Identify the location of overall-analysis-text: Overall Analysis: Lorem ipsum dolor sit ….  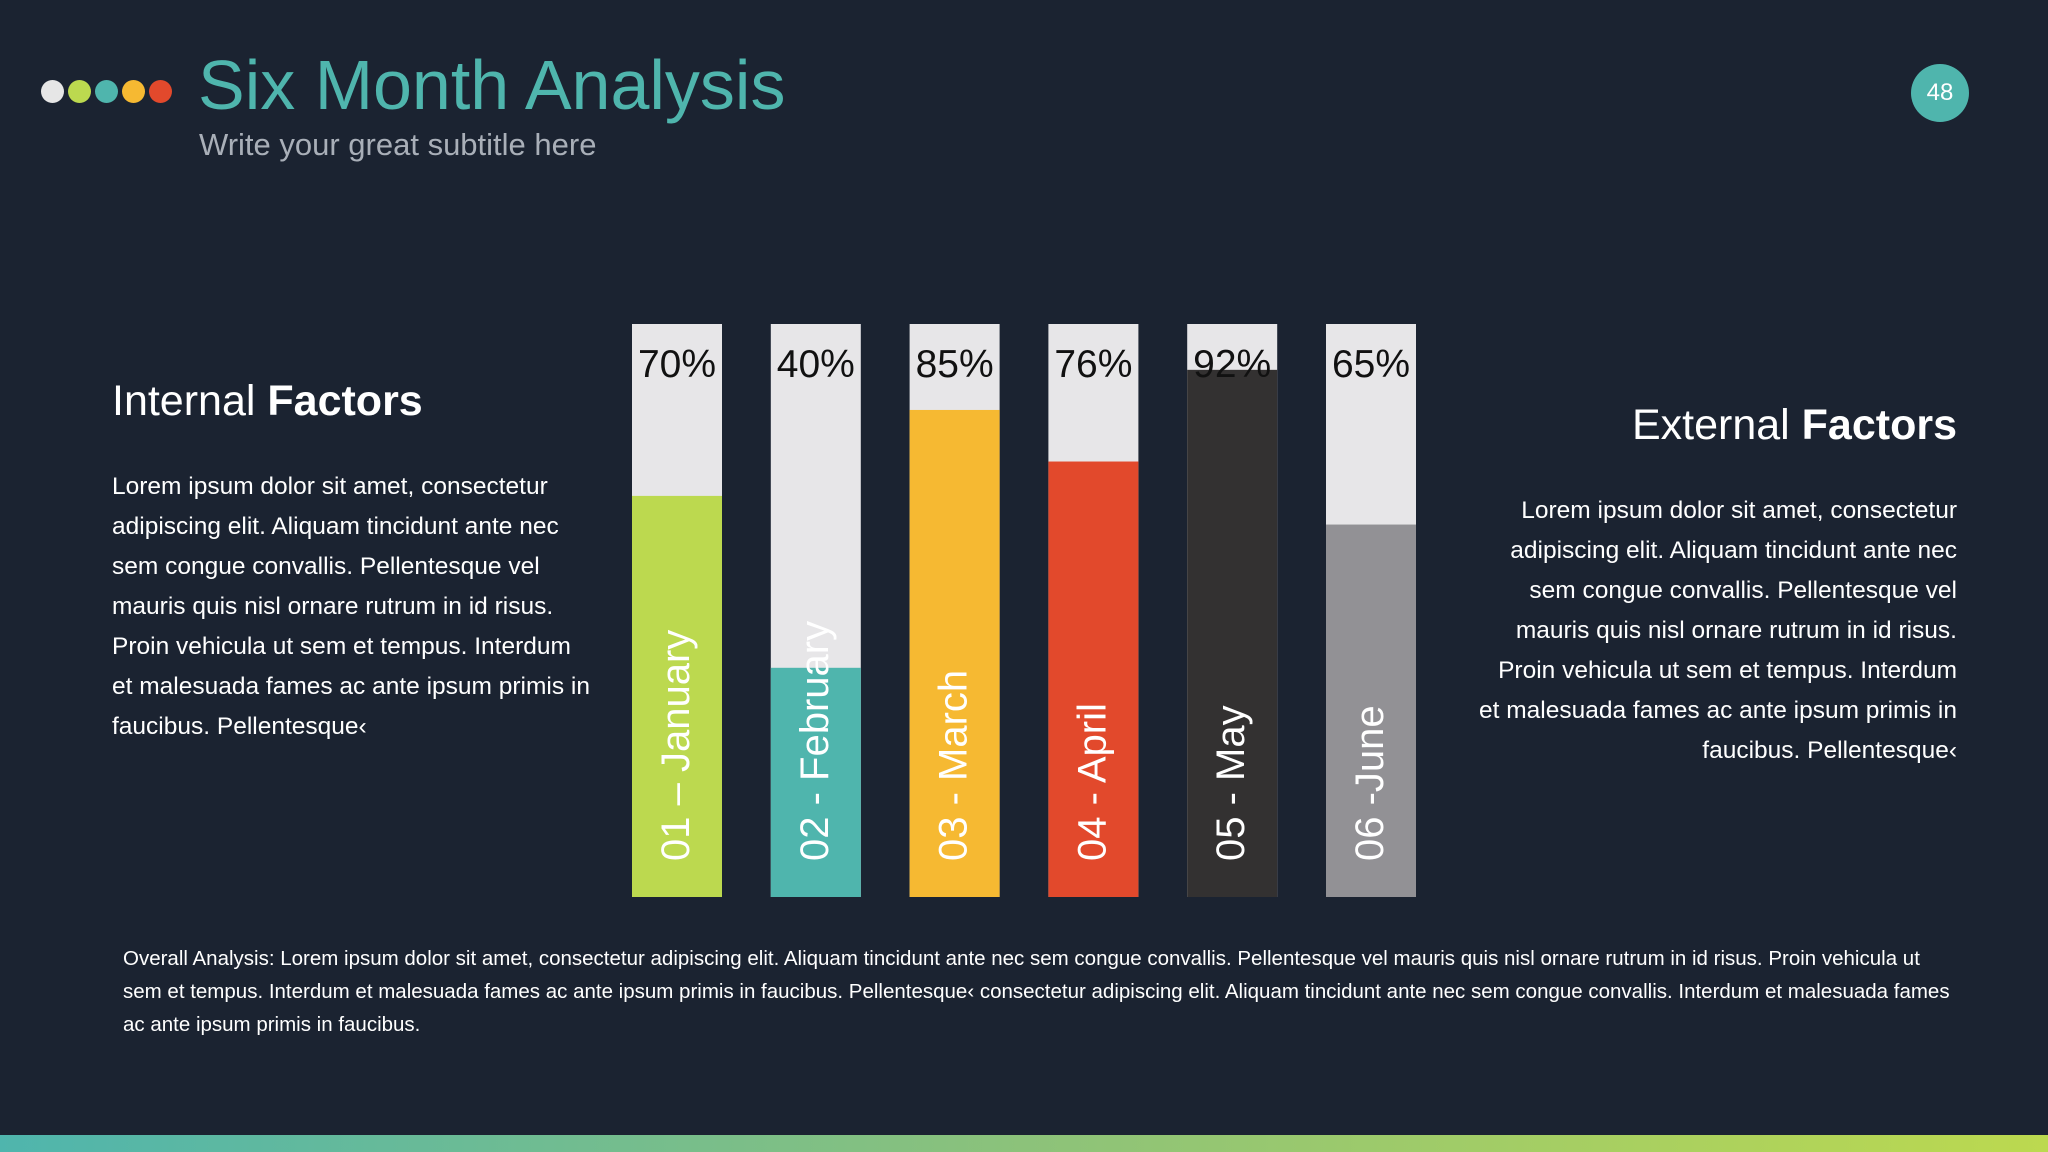
(1036, 991).